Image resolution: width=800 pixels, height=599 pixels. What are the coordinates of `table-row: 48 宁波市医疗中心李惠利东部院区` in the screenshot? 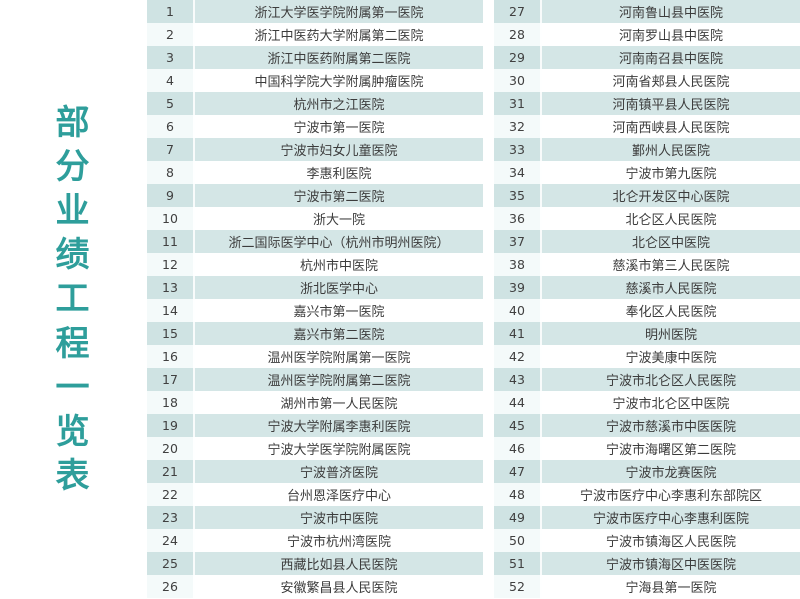 It's located at (647, 494).